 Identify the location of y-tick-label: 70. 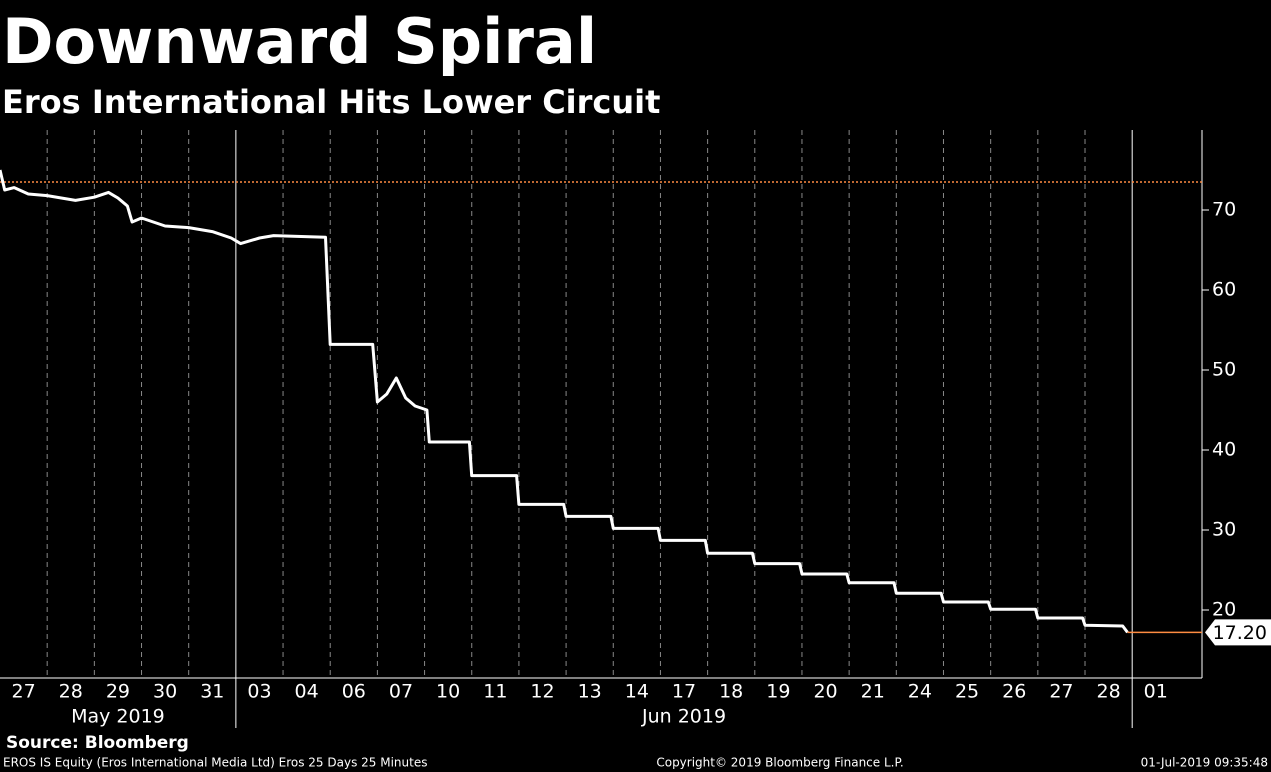
(1224, 210).